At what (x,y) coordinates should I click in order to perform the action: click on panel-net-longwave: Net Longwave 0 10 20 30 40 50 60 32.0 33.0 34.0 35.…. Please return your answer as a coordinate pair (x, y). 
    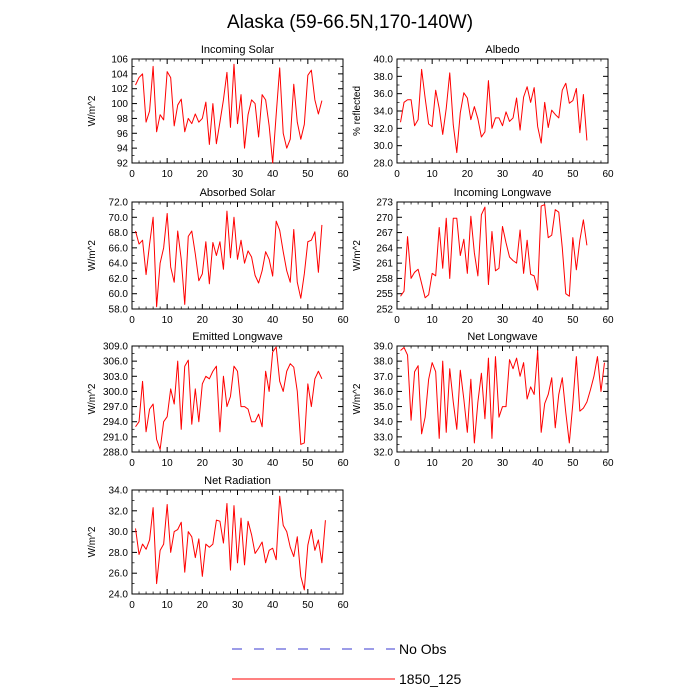
    Looking at the image, I should click on (483, 400).